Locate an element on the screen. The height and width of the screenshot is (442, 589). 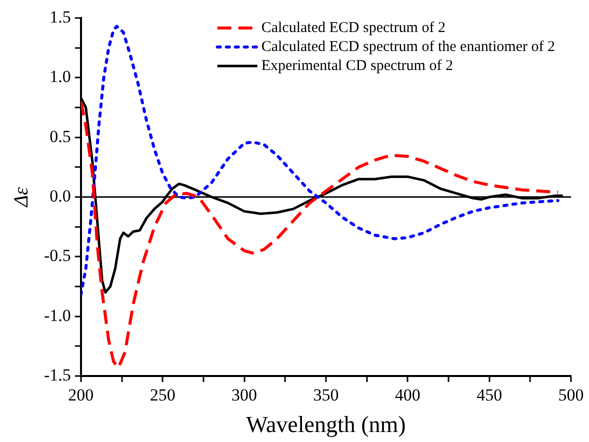
x-tick-label: 200 is located at coordinates (81, 395).